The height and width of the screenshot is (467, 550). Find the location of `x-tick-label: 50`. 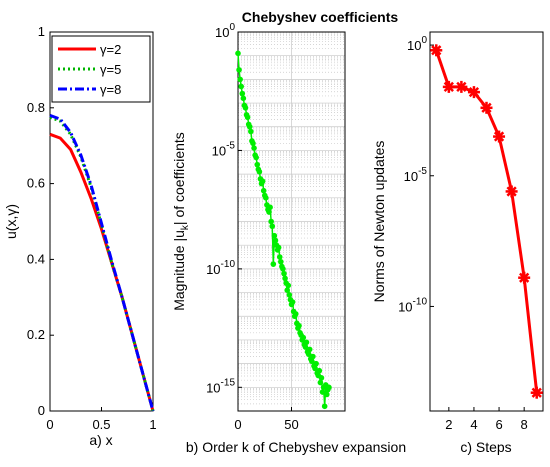

x-tick-label: 50 is located at coordinates (291, 424).